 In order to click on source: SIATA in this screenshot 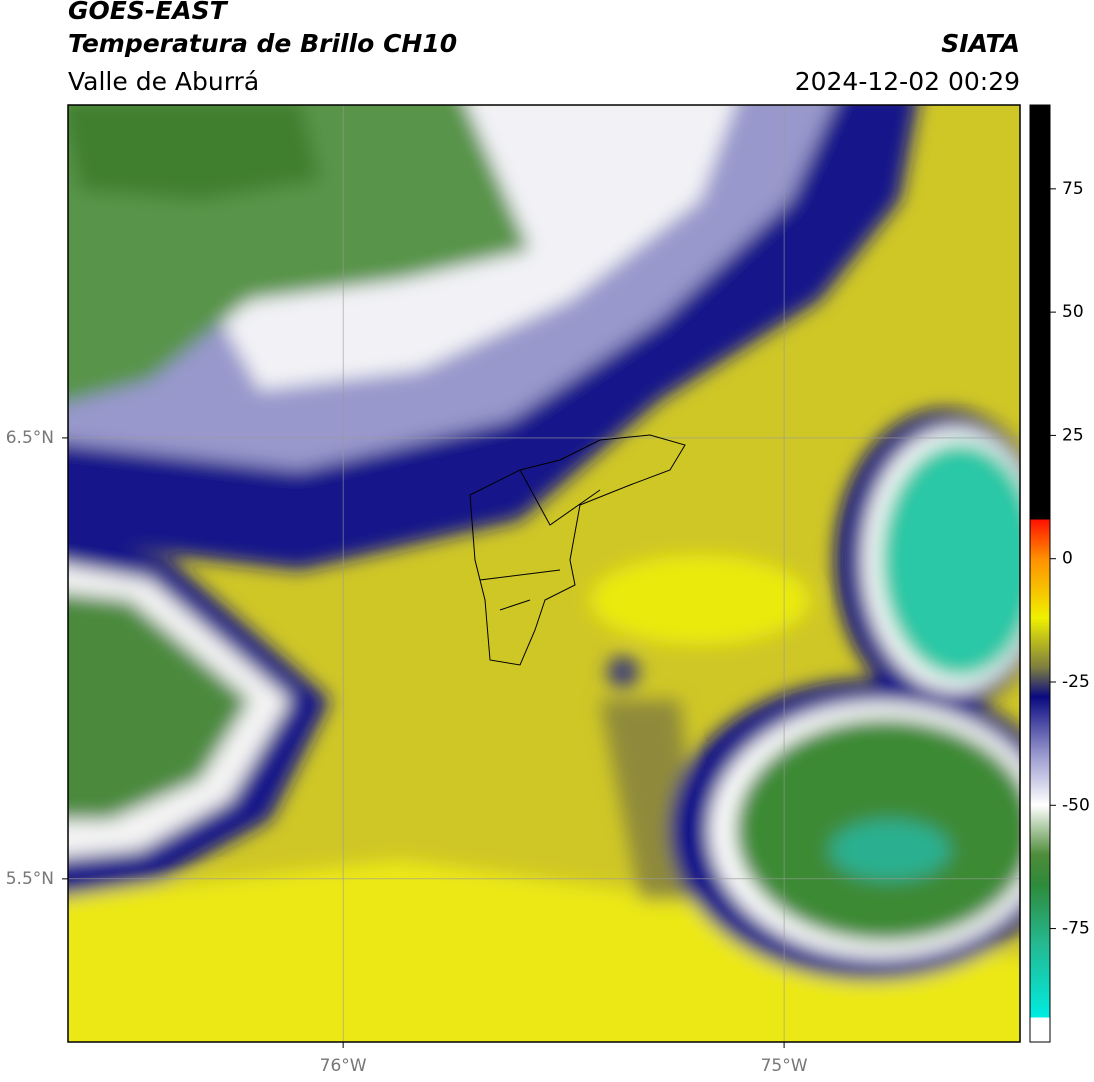, I will do `click(980, 43)`.